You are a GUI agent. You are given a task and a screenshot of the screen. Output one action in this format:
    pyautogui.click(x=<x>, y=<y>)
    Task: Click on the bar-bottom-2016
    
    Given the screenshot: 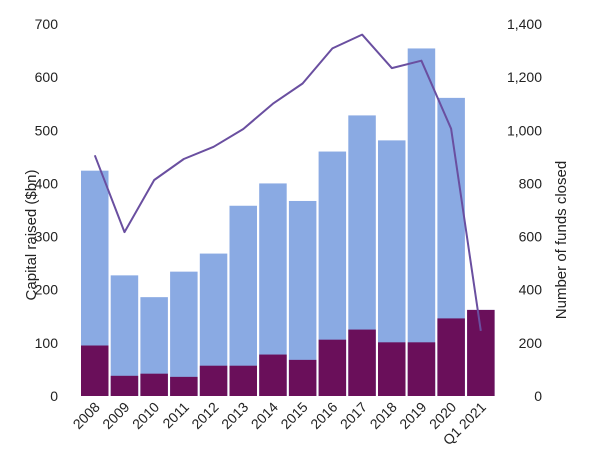 What is the action you would take?
    pyautogui.click(x=332, y=367)
    